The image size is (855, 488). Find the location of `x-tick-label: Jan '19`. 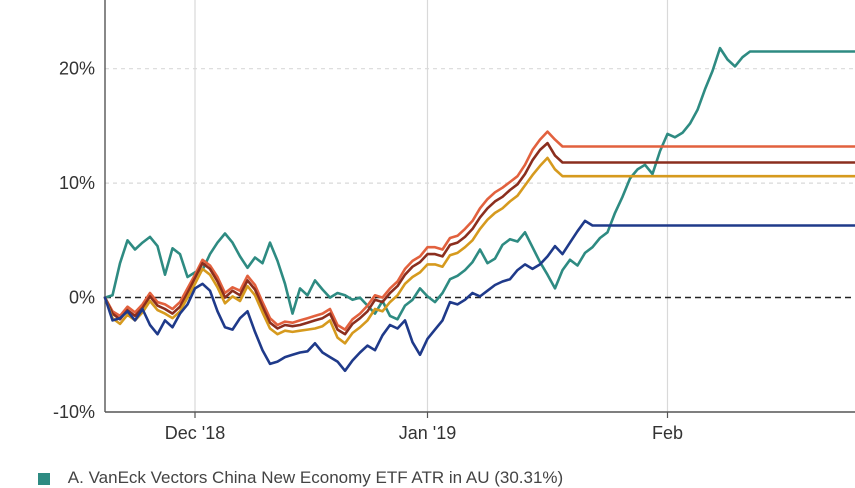

x-tick-label: Jan '19 is located at coordinates (427, 433).